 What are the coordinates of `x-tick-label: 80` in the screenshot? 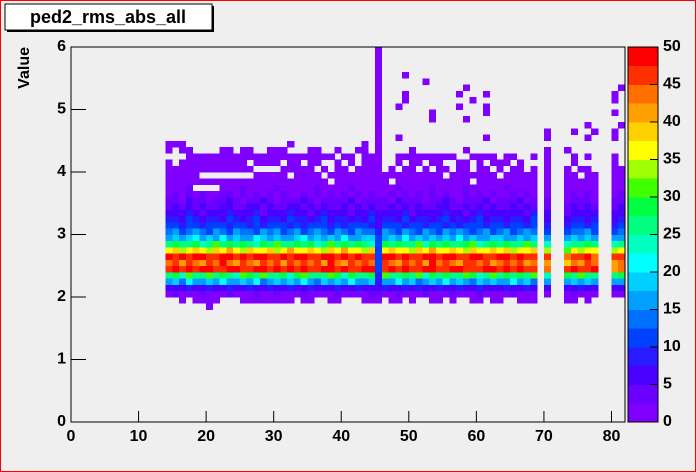 It's located at (612, 436).